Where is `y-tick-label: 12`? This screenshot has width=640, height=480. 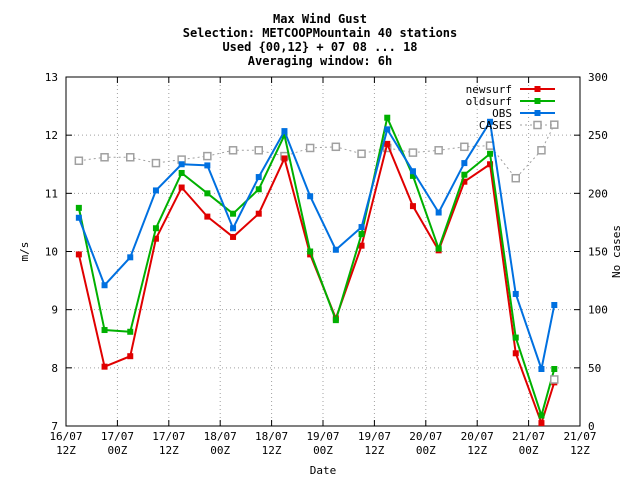 y-tick-label: 12 is located at coordinates (51, 135).